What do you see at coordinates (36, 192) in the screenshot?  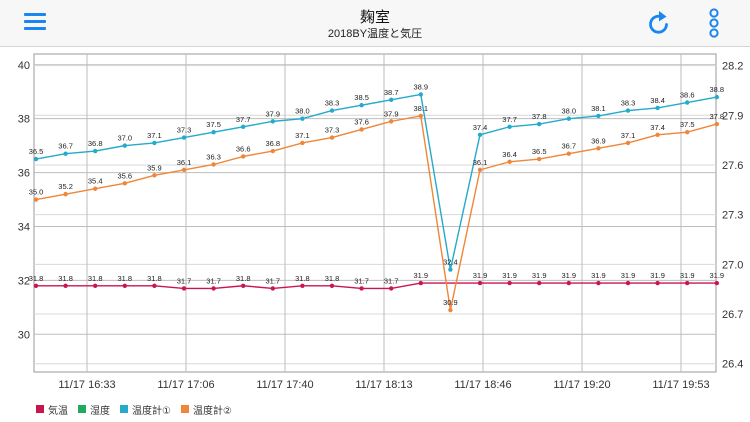 I see `data-label: 35.0` at bounding box center [36, 192].